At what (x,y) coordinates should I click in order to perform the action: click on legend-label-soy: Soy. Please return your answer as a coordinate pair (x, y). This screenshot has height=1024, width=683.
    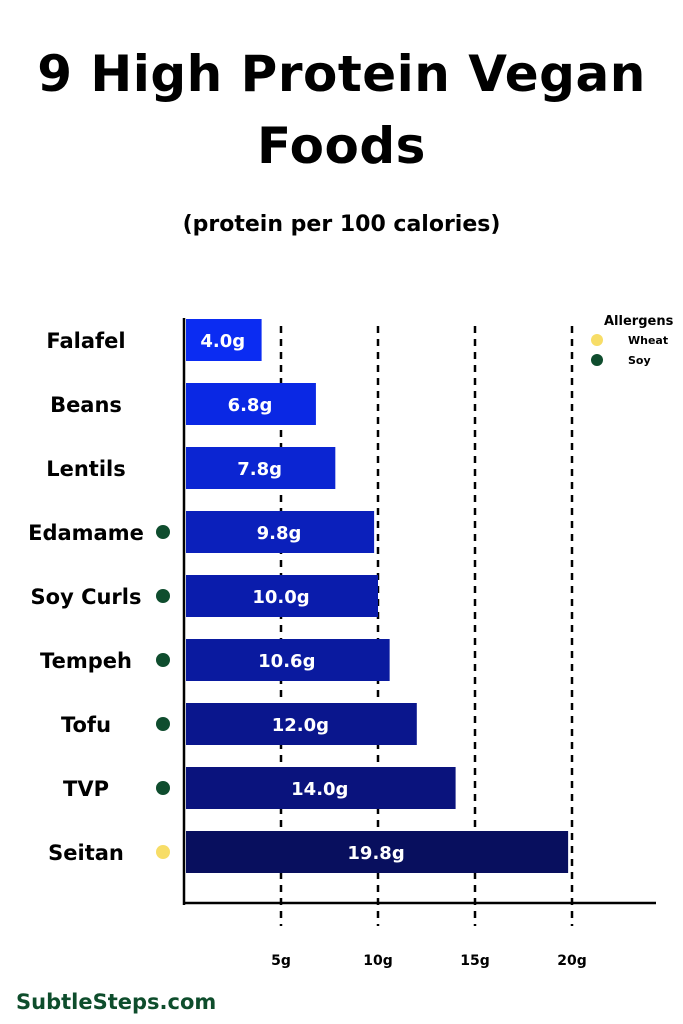
    Looking at the image, I should click on (639, 360).